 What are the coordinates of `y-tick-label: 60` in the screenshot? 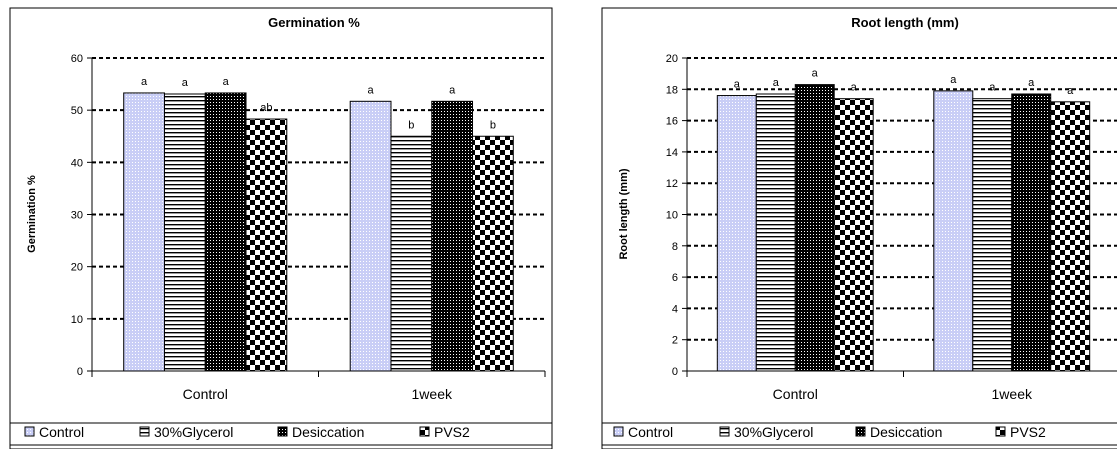 It's located at (77, 59).